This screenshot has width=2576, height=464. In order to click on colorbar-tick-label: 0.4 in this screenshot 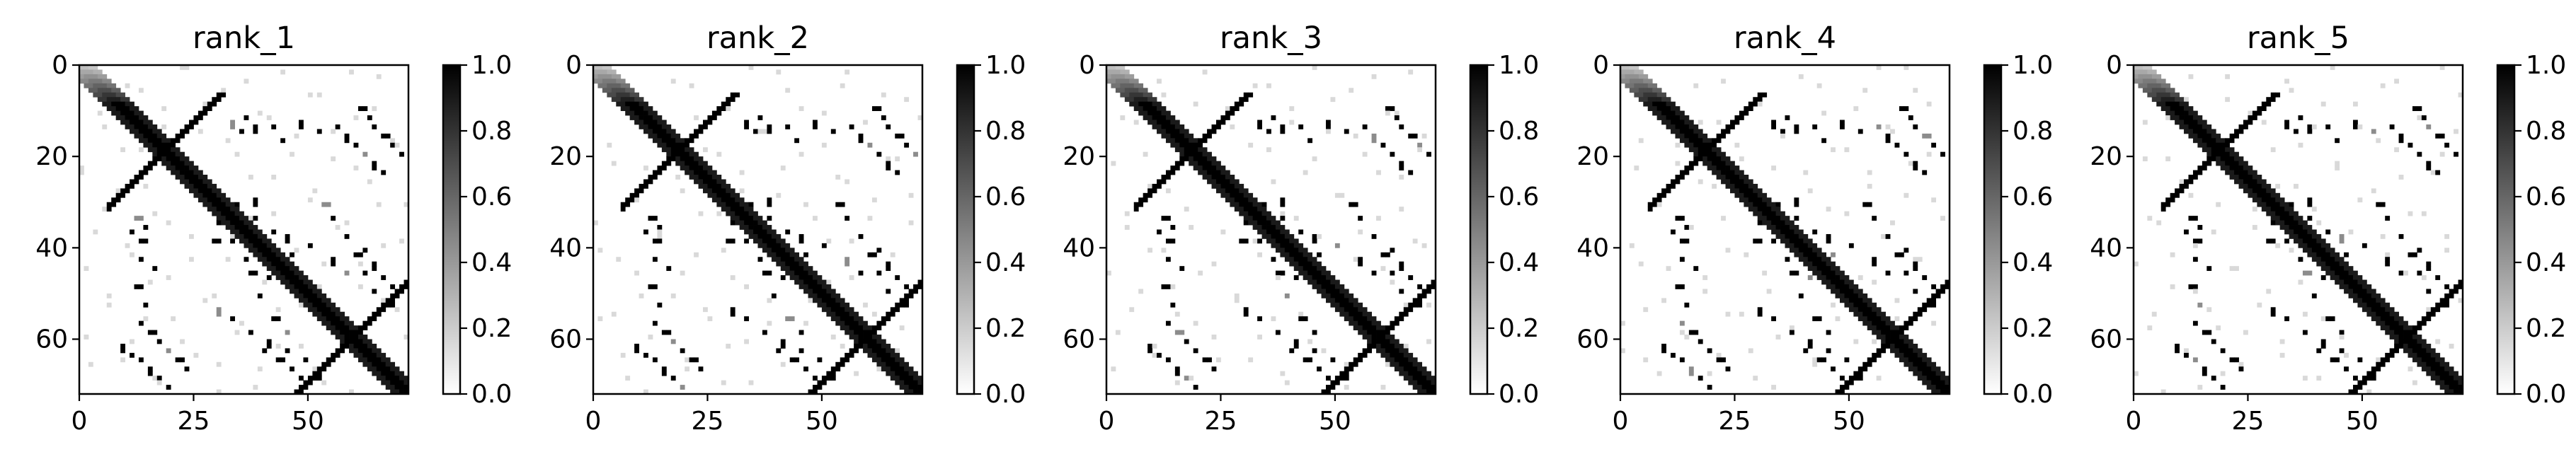, I will do `click(2546, 262)`.